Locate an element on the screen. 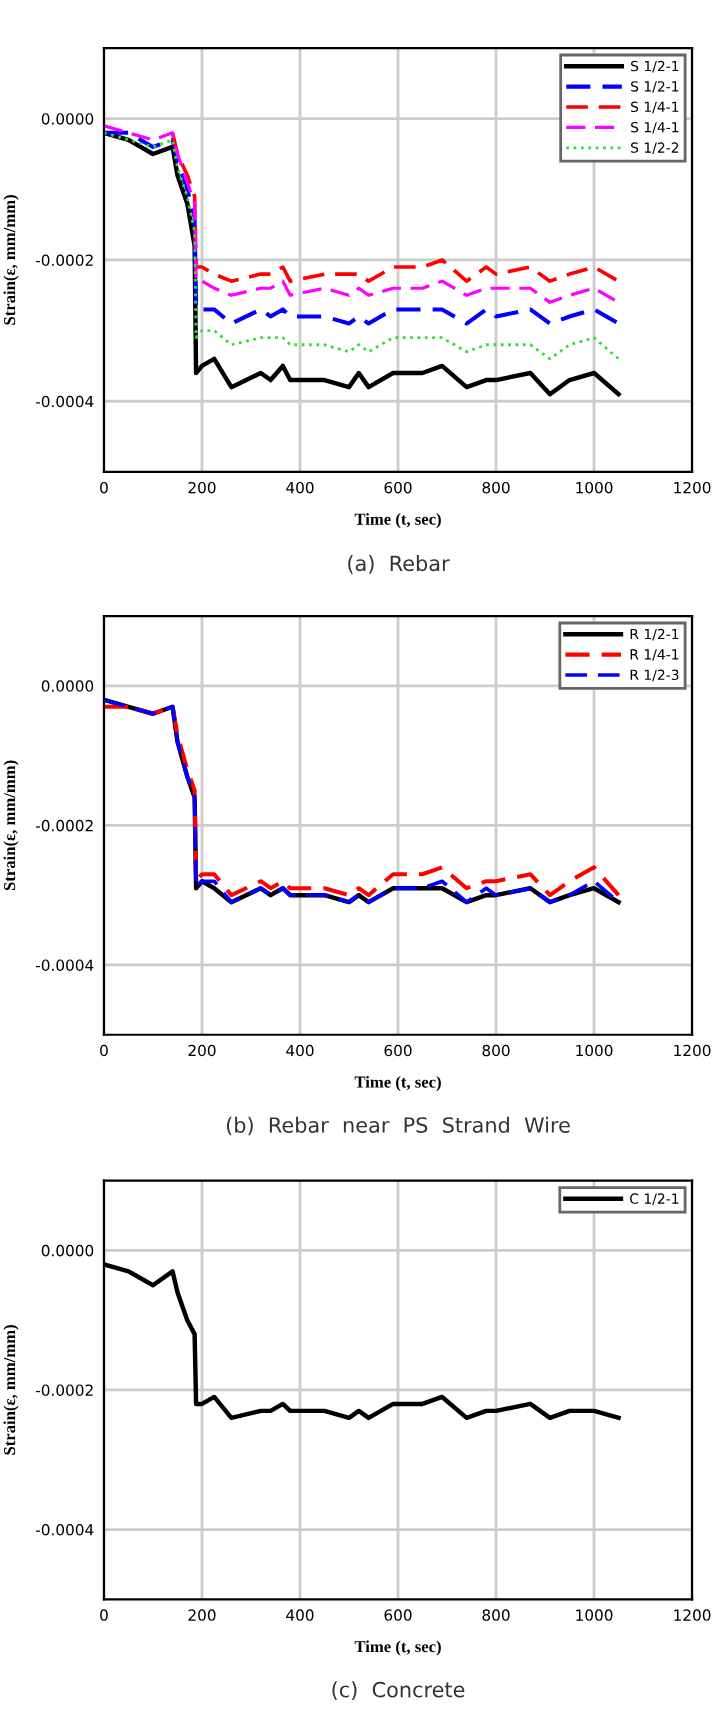 The image size is (712, 1716). text: (a) Rebar is located at coordinates (399, 564).